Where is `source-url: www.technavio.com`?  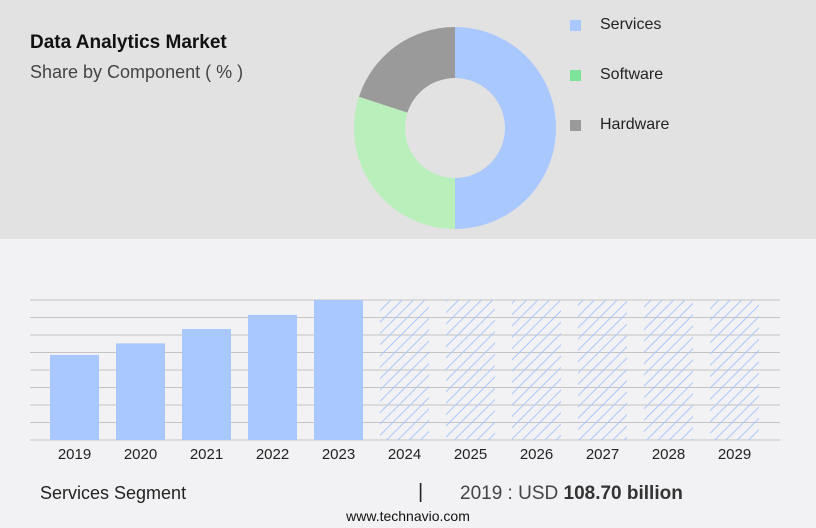 source-url: www.technavio.com is located at coordinates (408, 516).